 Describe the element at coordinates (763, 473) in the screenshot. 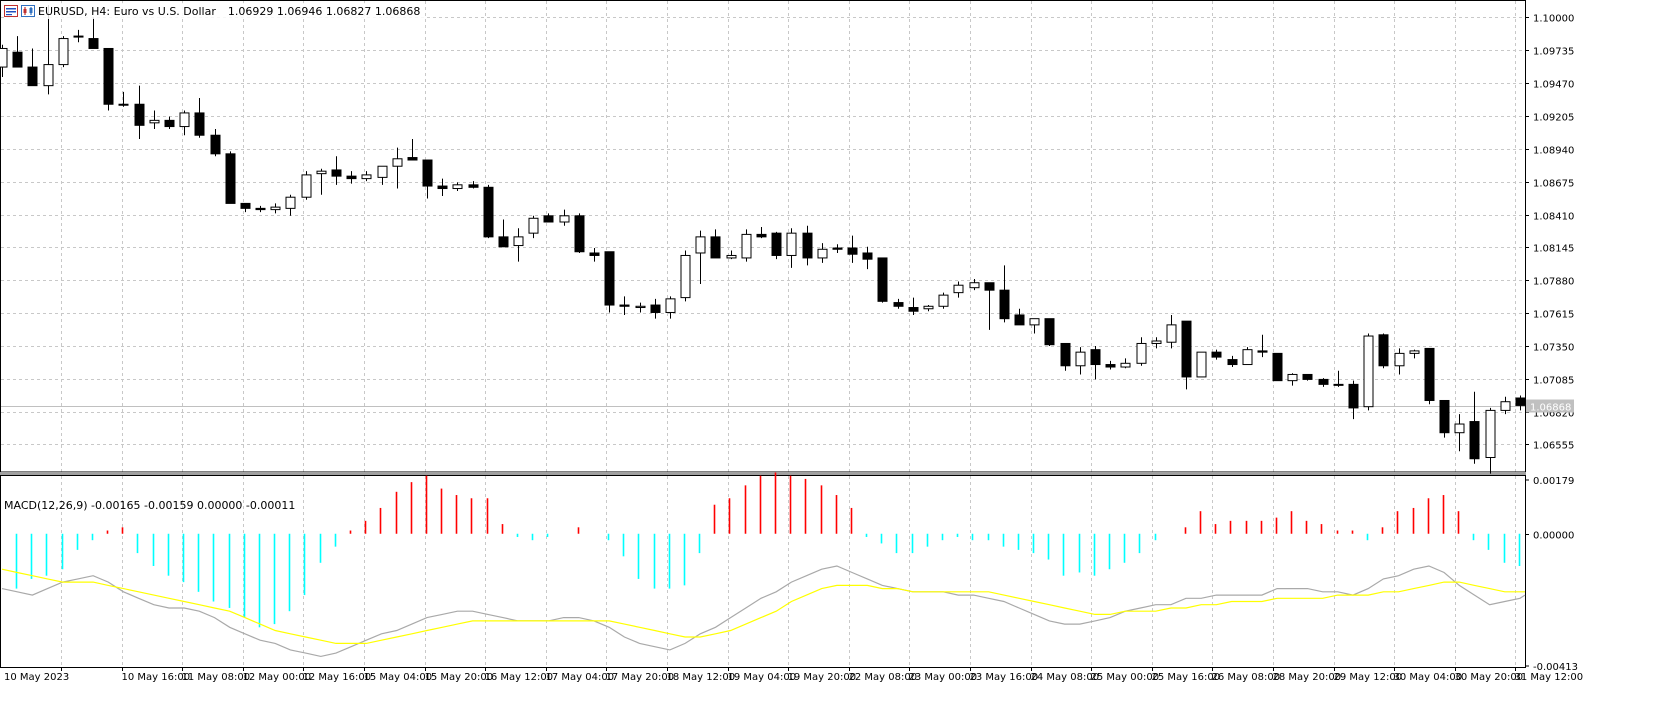

I see `panel-separator` at that location.